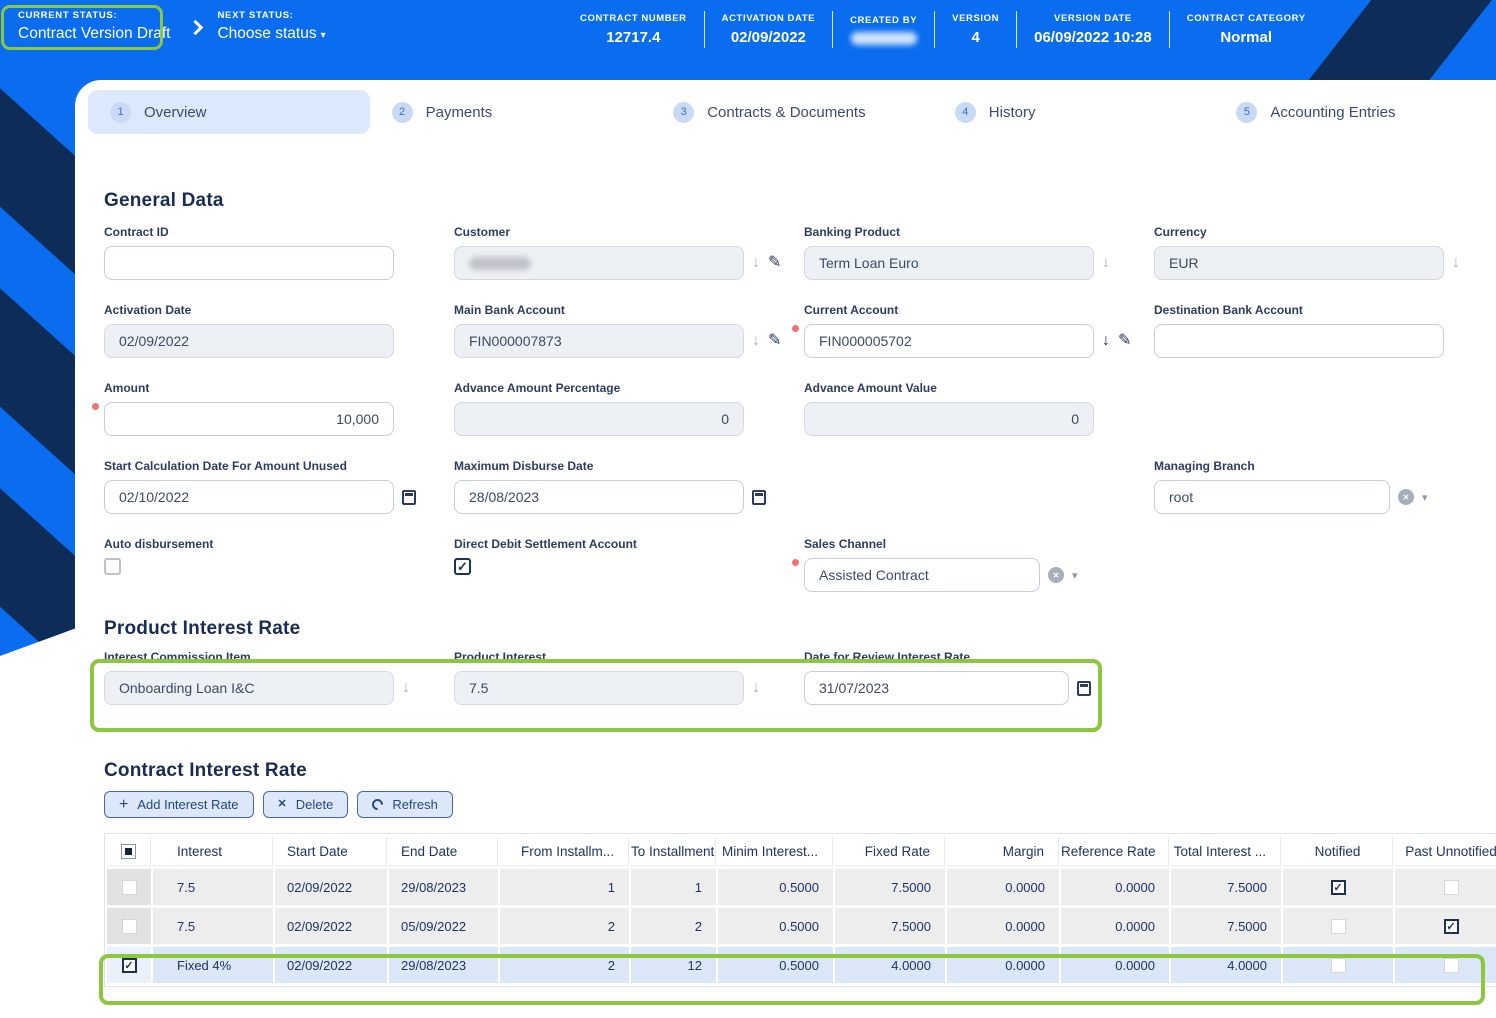 The height and width of the screenshot is (1018, 1496). Describe the element at coordinates (213, 851) in the screenshot. I see `col-interest: Interest` at that location.